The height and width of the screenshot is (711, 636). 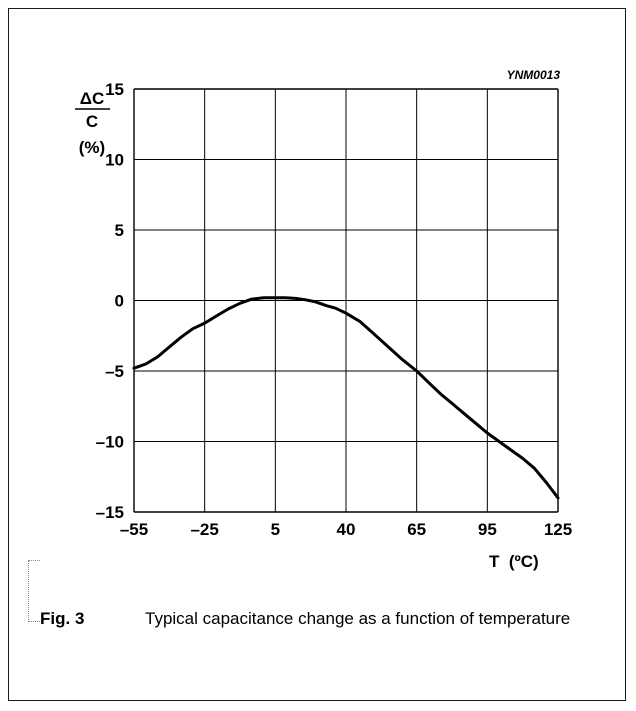 What do you see at coordinates (114, 89) in the screenshot?
I see `y-tick-label: 15` at bounding box center [114, 89].